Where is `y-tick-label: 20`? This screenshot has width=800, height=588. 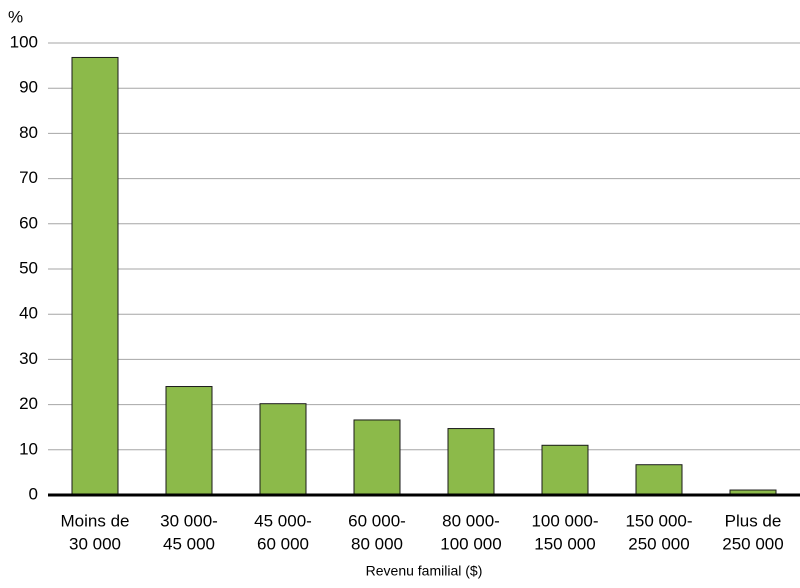 y-tick-label: 20 is located at coordinates (28, 403).